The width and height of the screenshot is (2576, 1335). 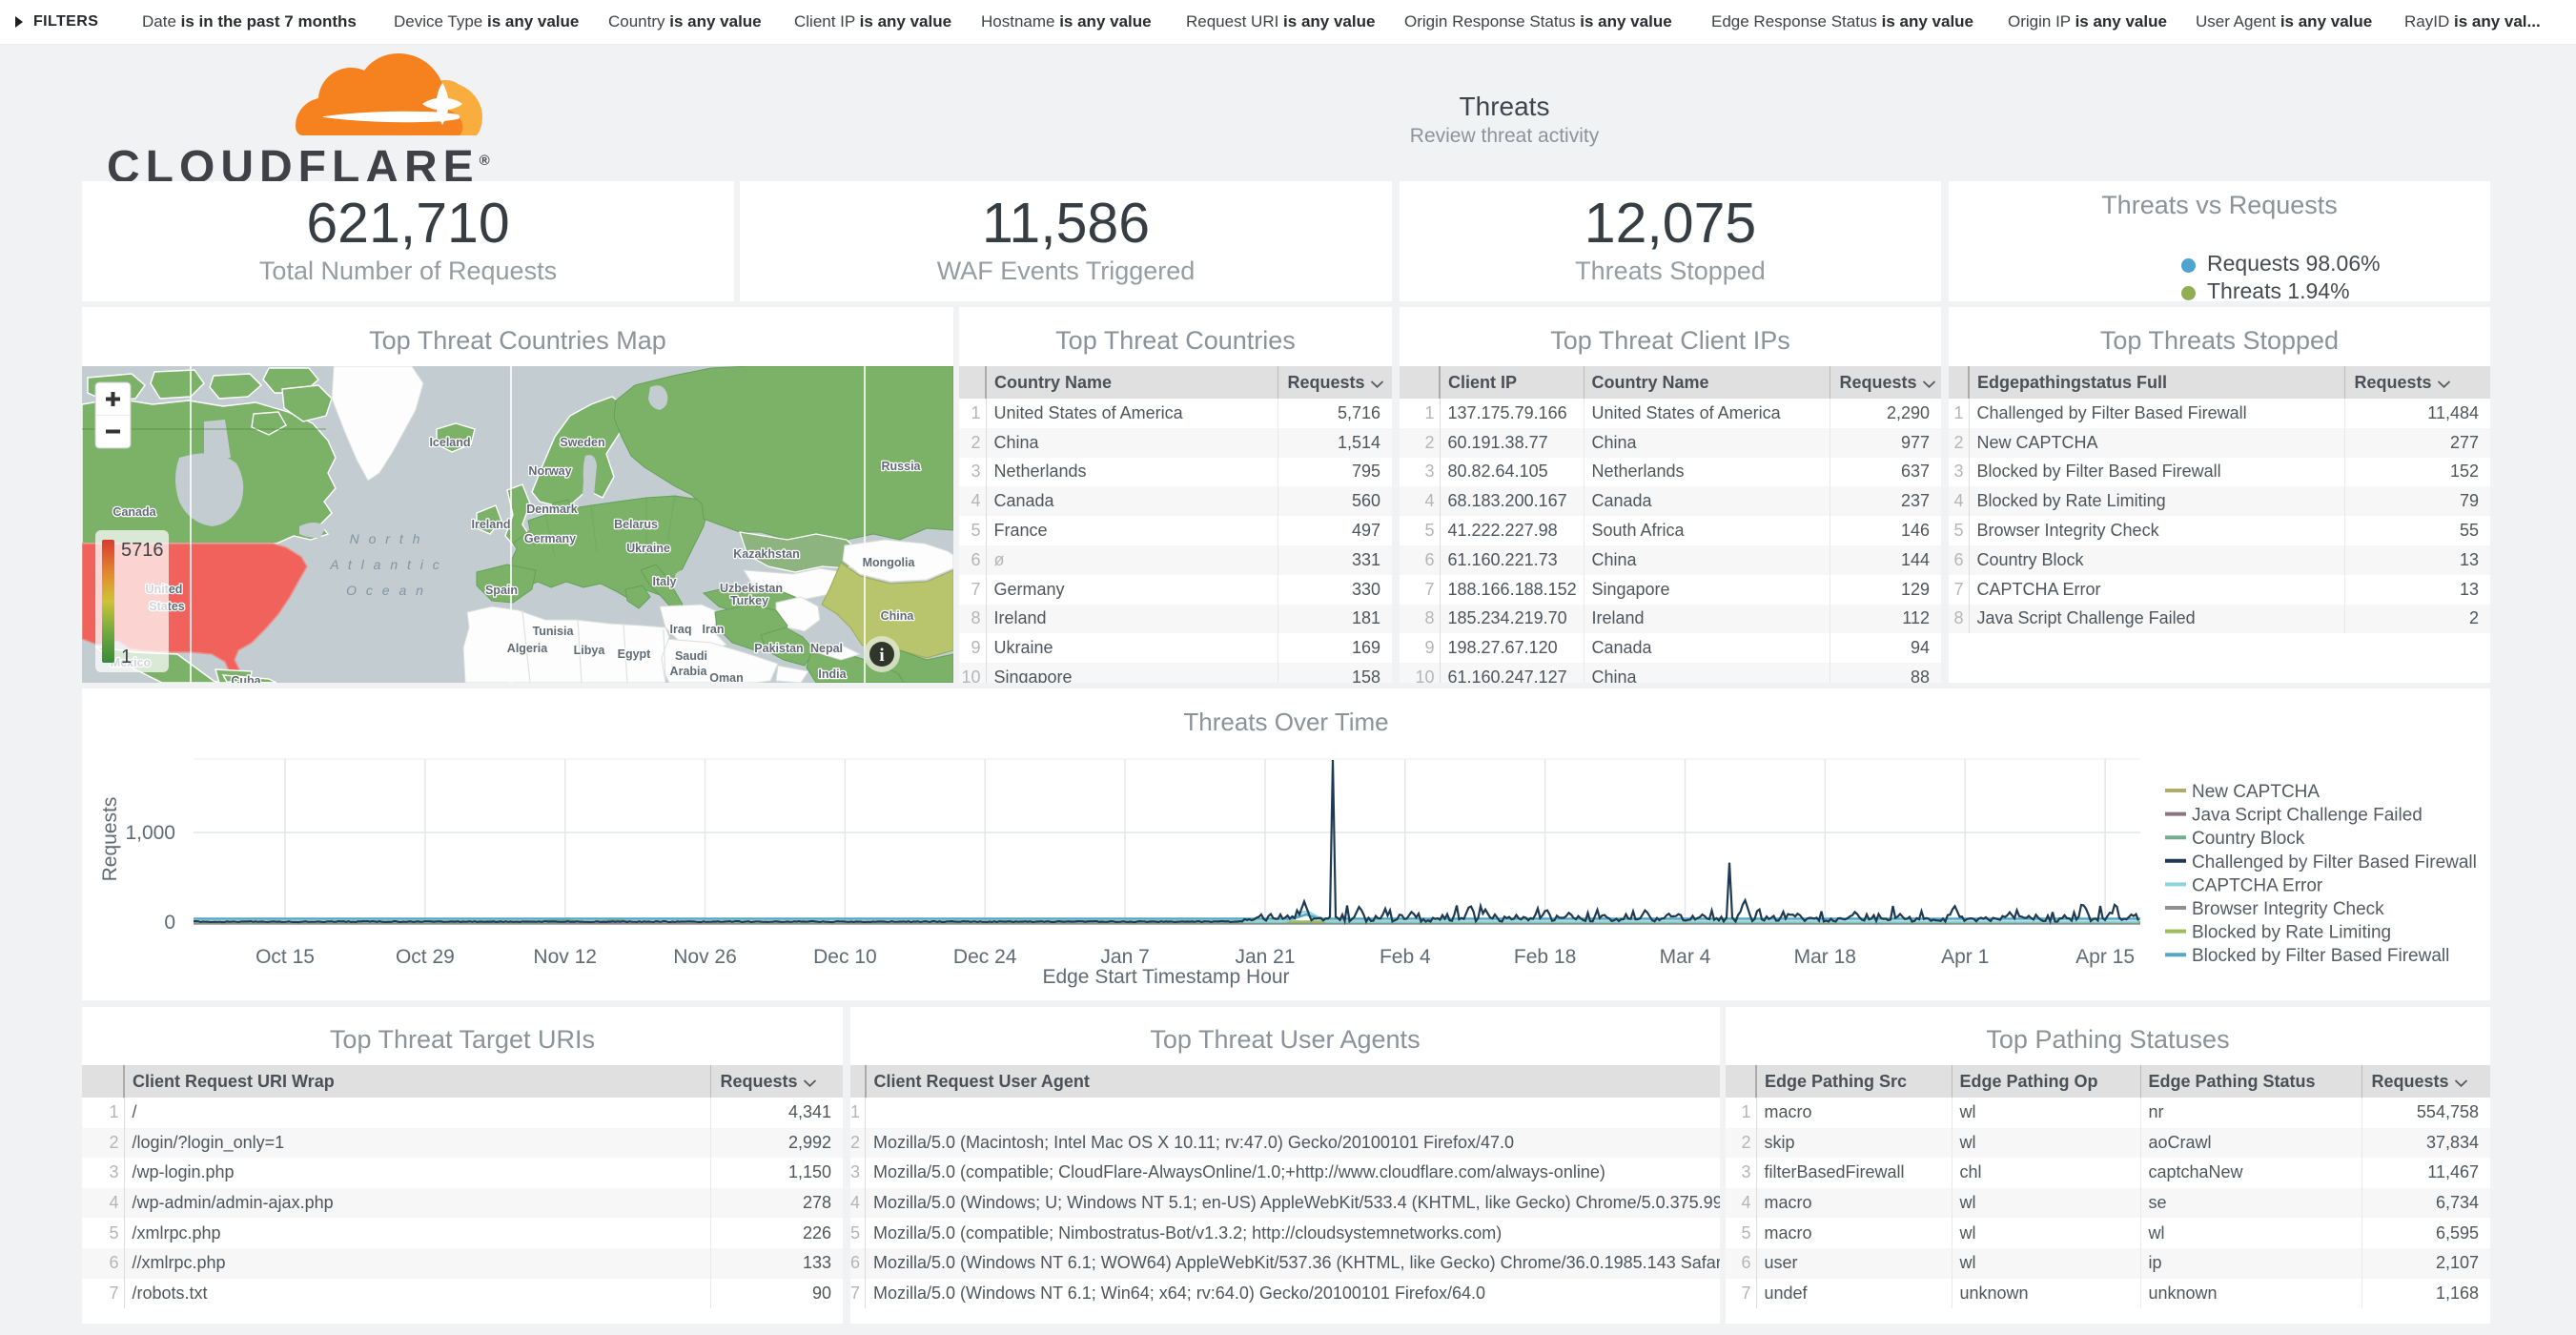 What do you see at coordinates (2105, 957) in the screenshot?
I see `svg-text: Apr 15` at bounding box center [2105, 957].